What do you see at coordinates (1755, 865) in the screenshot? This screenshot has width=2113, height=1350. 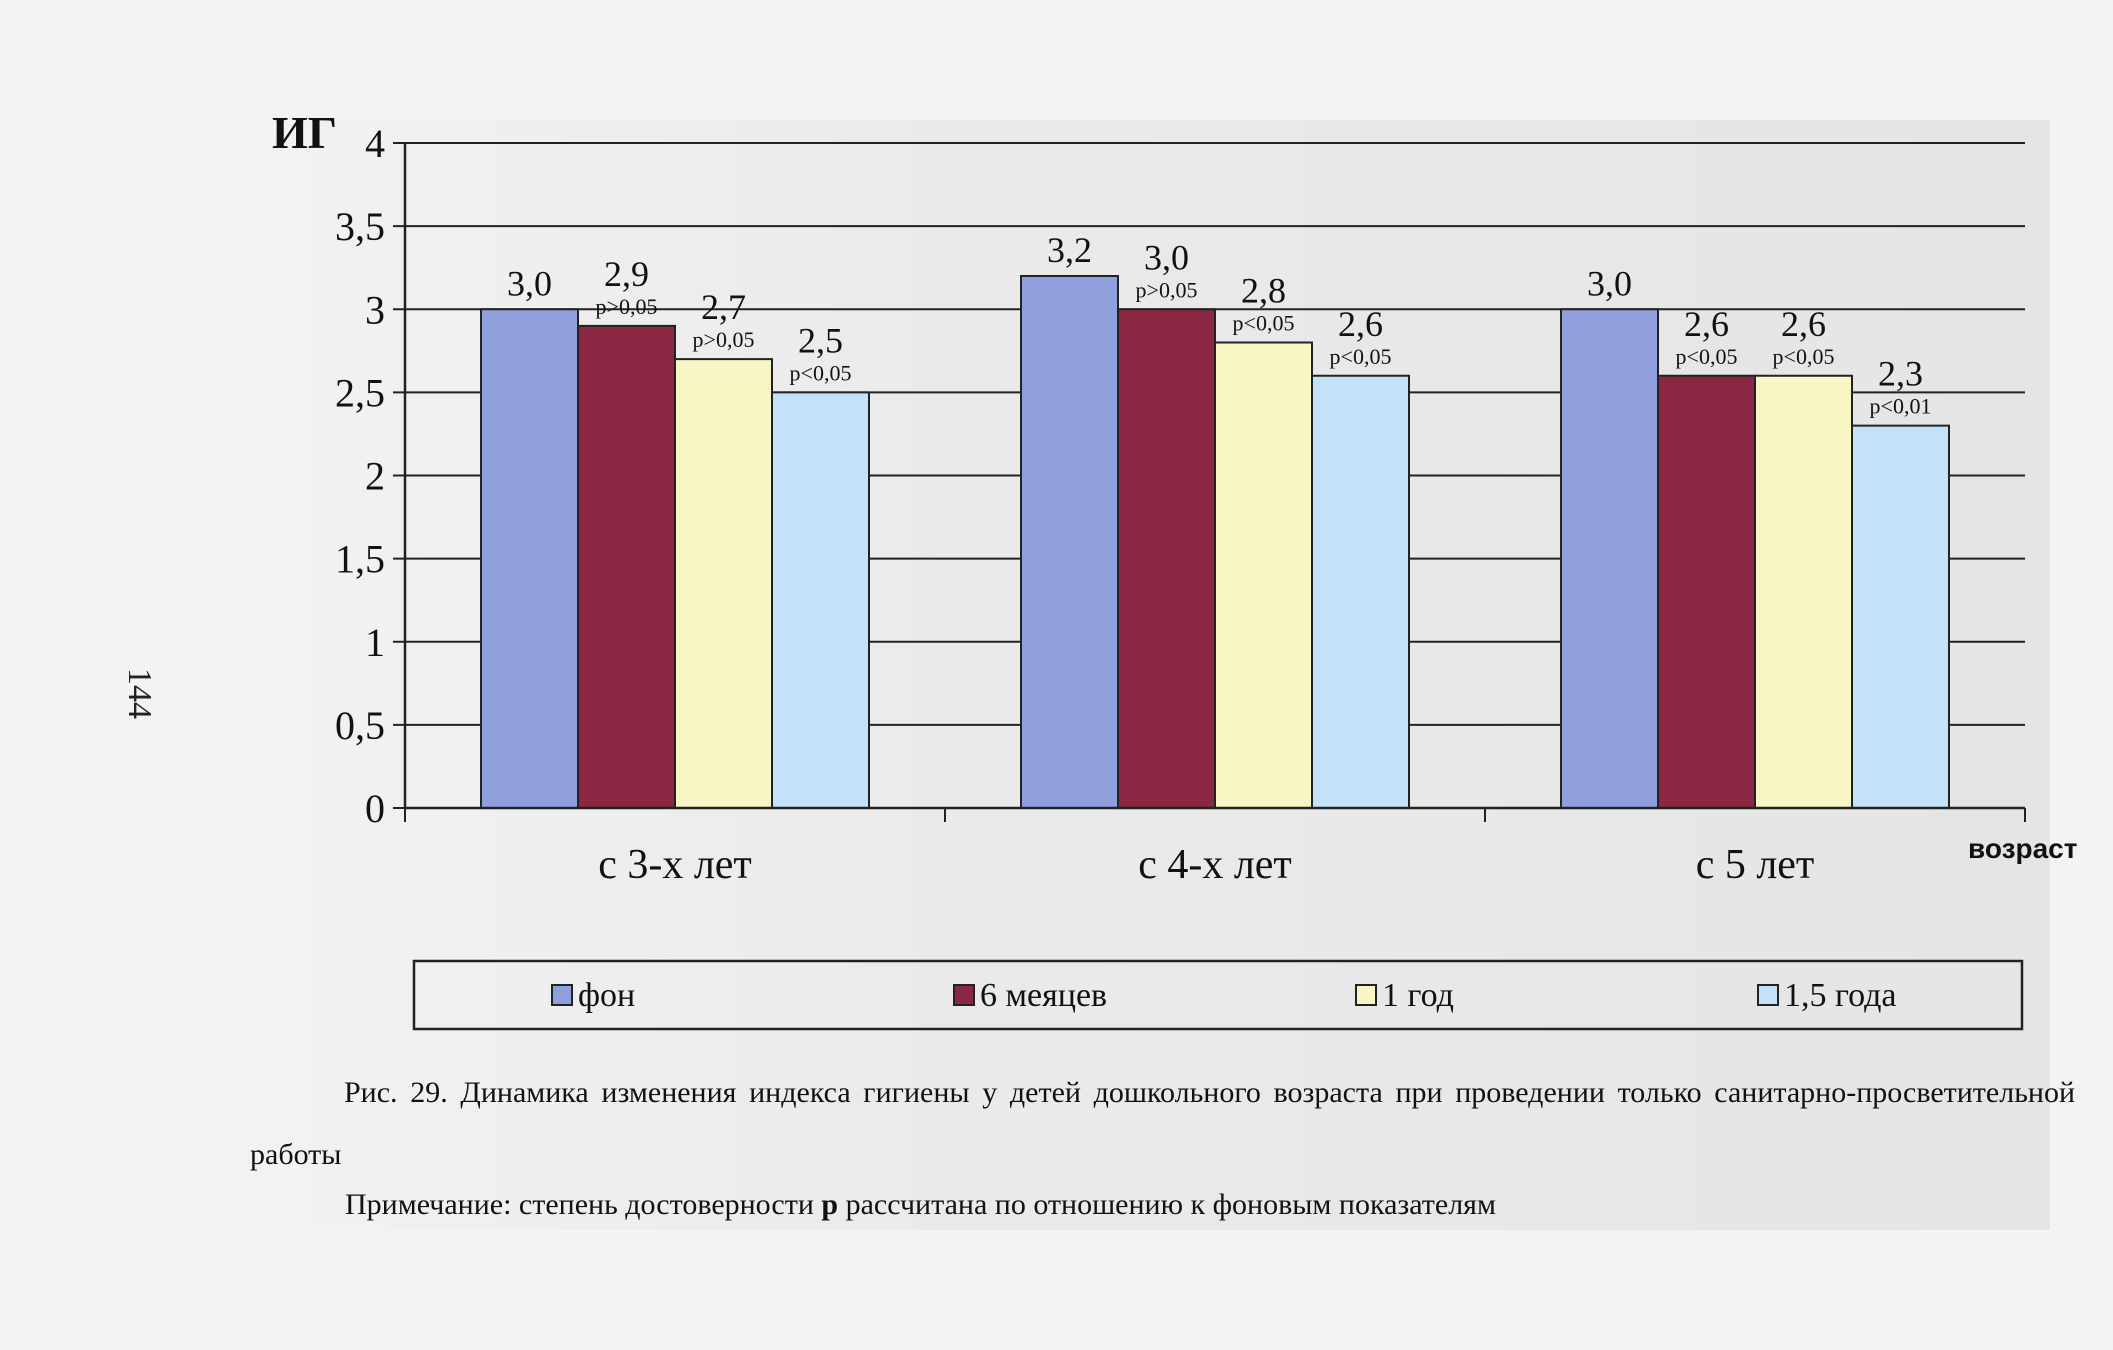 I see `x-category-label: с 5 лет` at bounding box center [1755, 865].